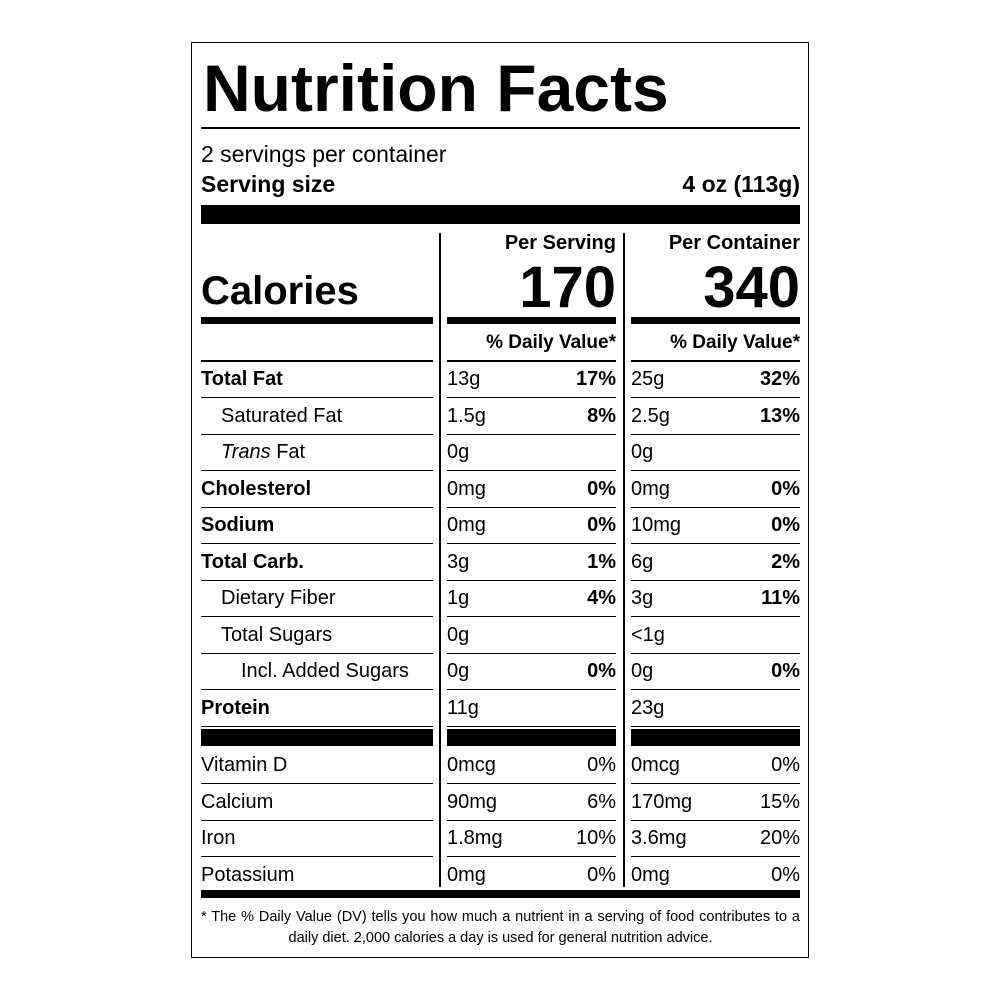 This screenshot has height=1000, width=1000. What do you see at coordinates (235, 707) in the screenshot?
I see `nutrient-name-text: Protein` at bounding box center [235, 707].